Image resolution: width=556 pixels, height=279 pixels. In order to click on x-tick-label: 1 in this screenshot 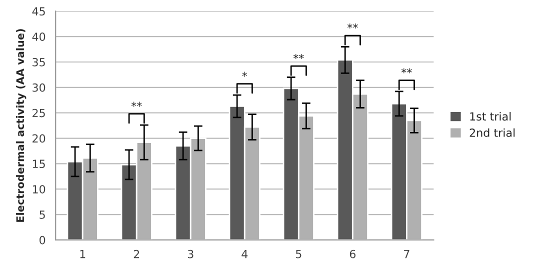, I will do `click(83, 254)`.